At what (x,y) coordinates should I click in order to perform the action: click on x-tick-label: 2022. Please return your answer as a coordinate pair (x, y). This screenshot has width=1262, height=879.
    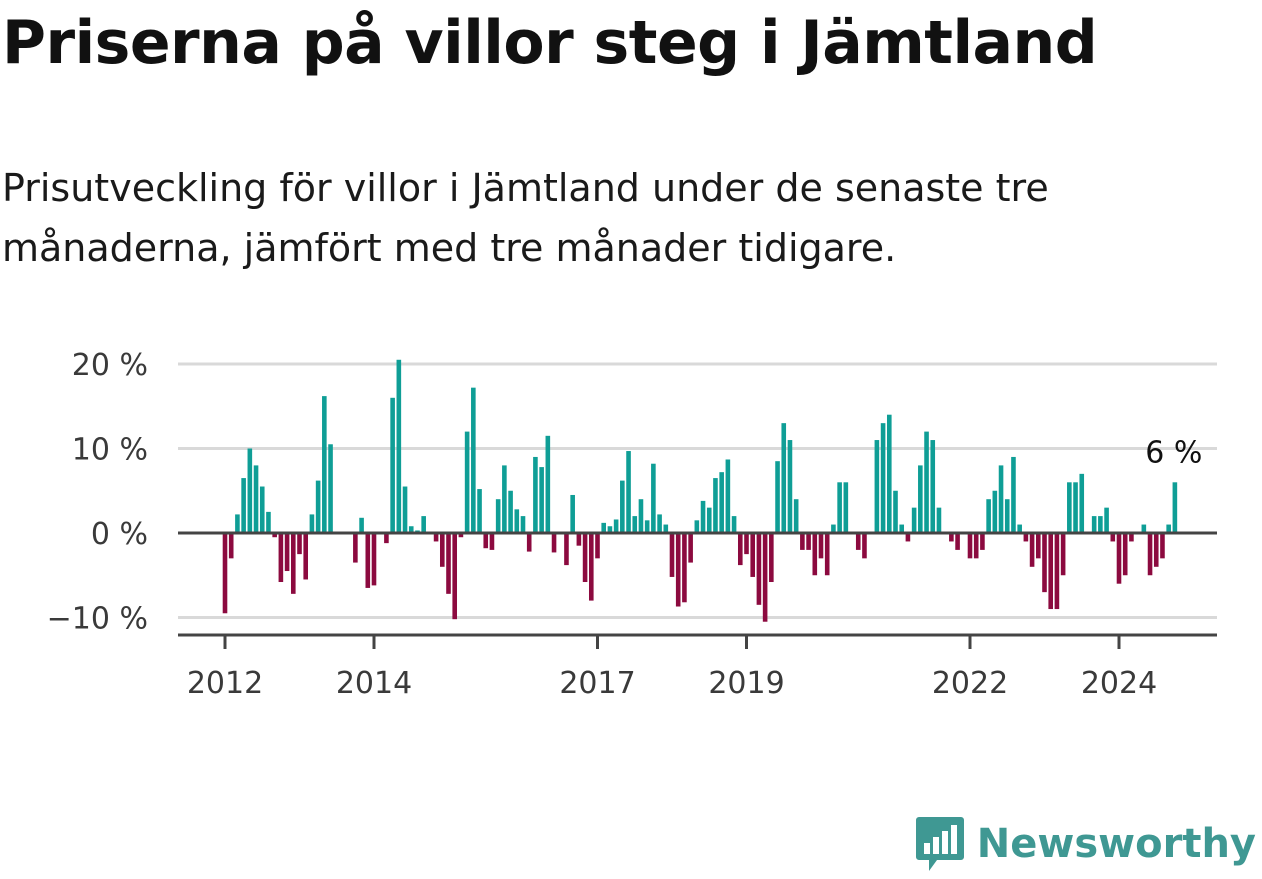
    Looking at the image, I should click on (970, 683).